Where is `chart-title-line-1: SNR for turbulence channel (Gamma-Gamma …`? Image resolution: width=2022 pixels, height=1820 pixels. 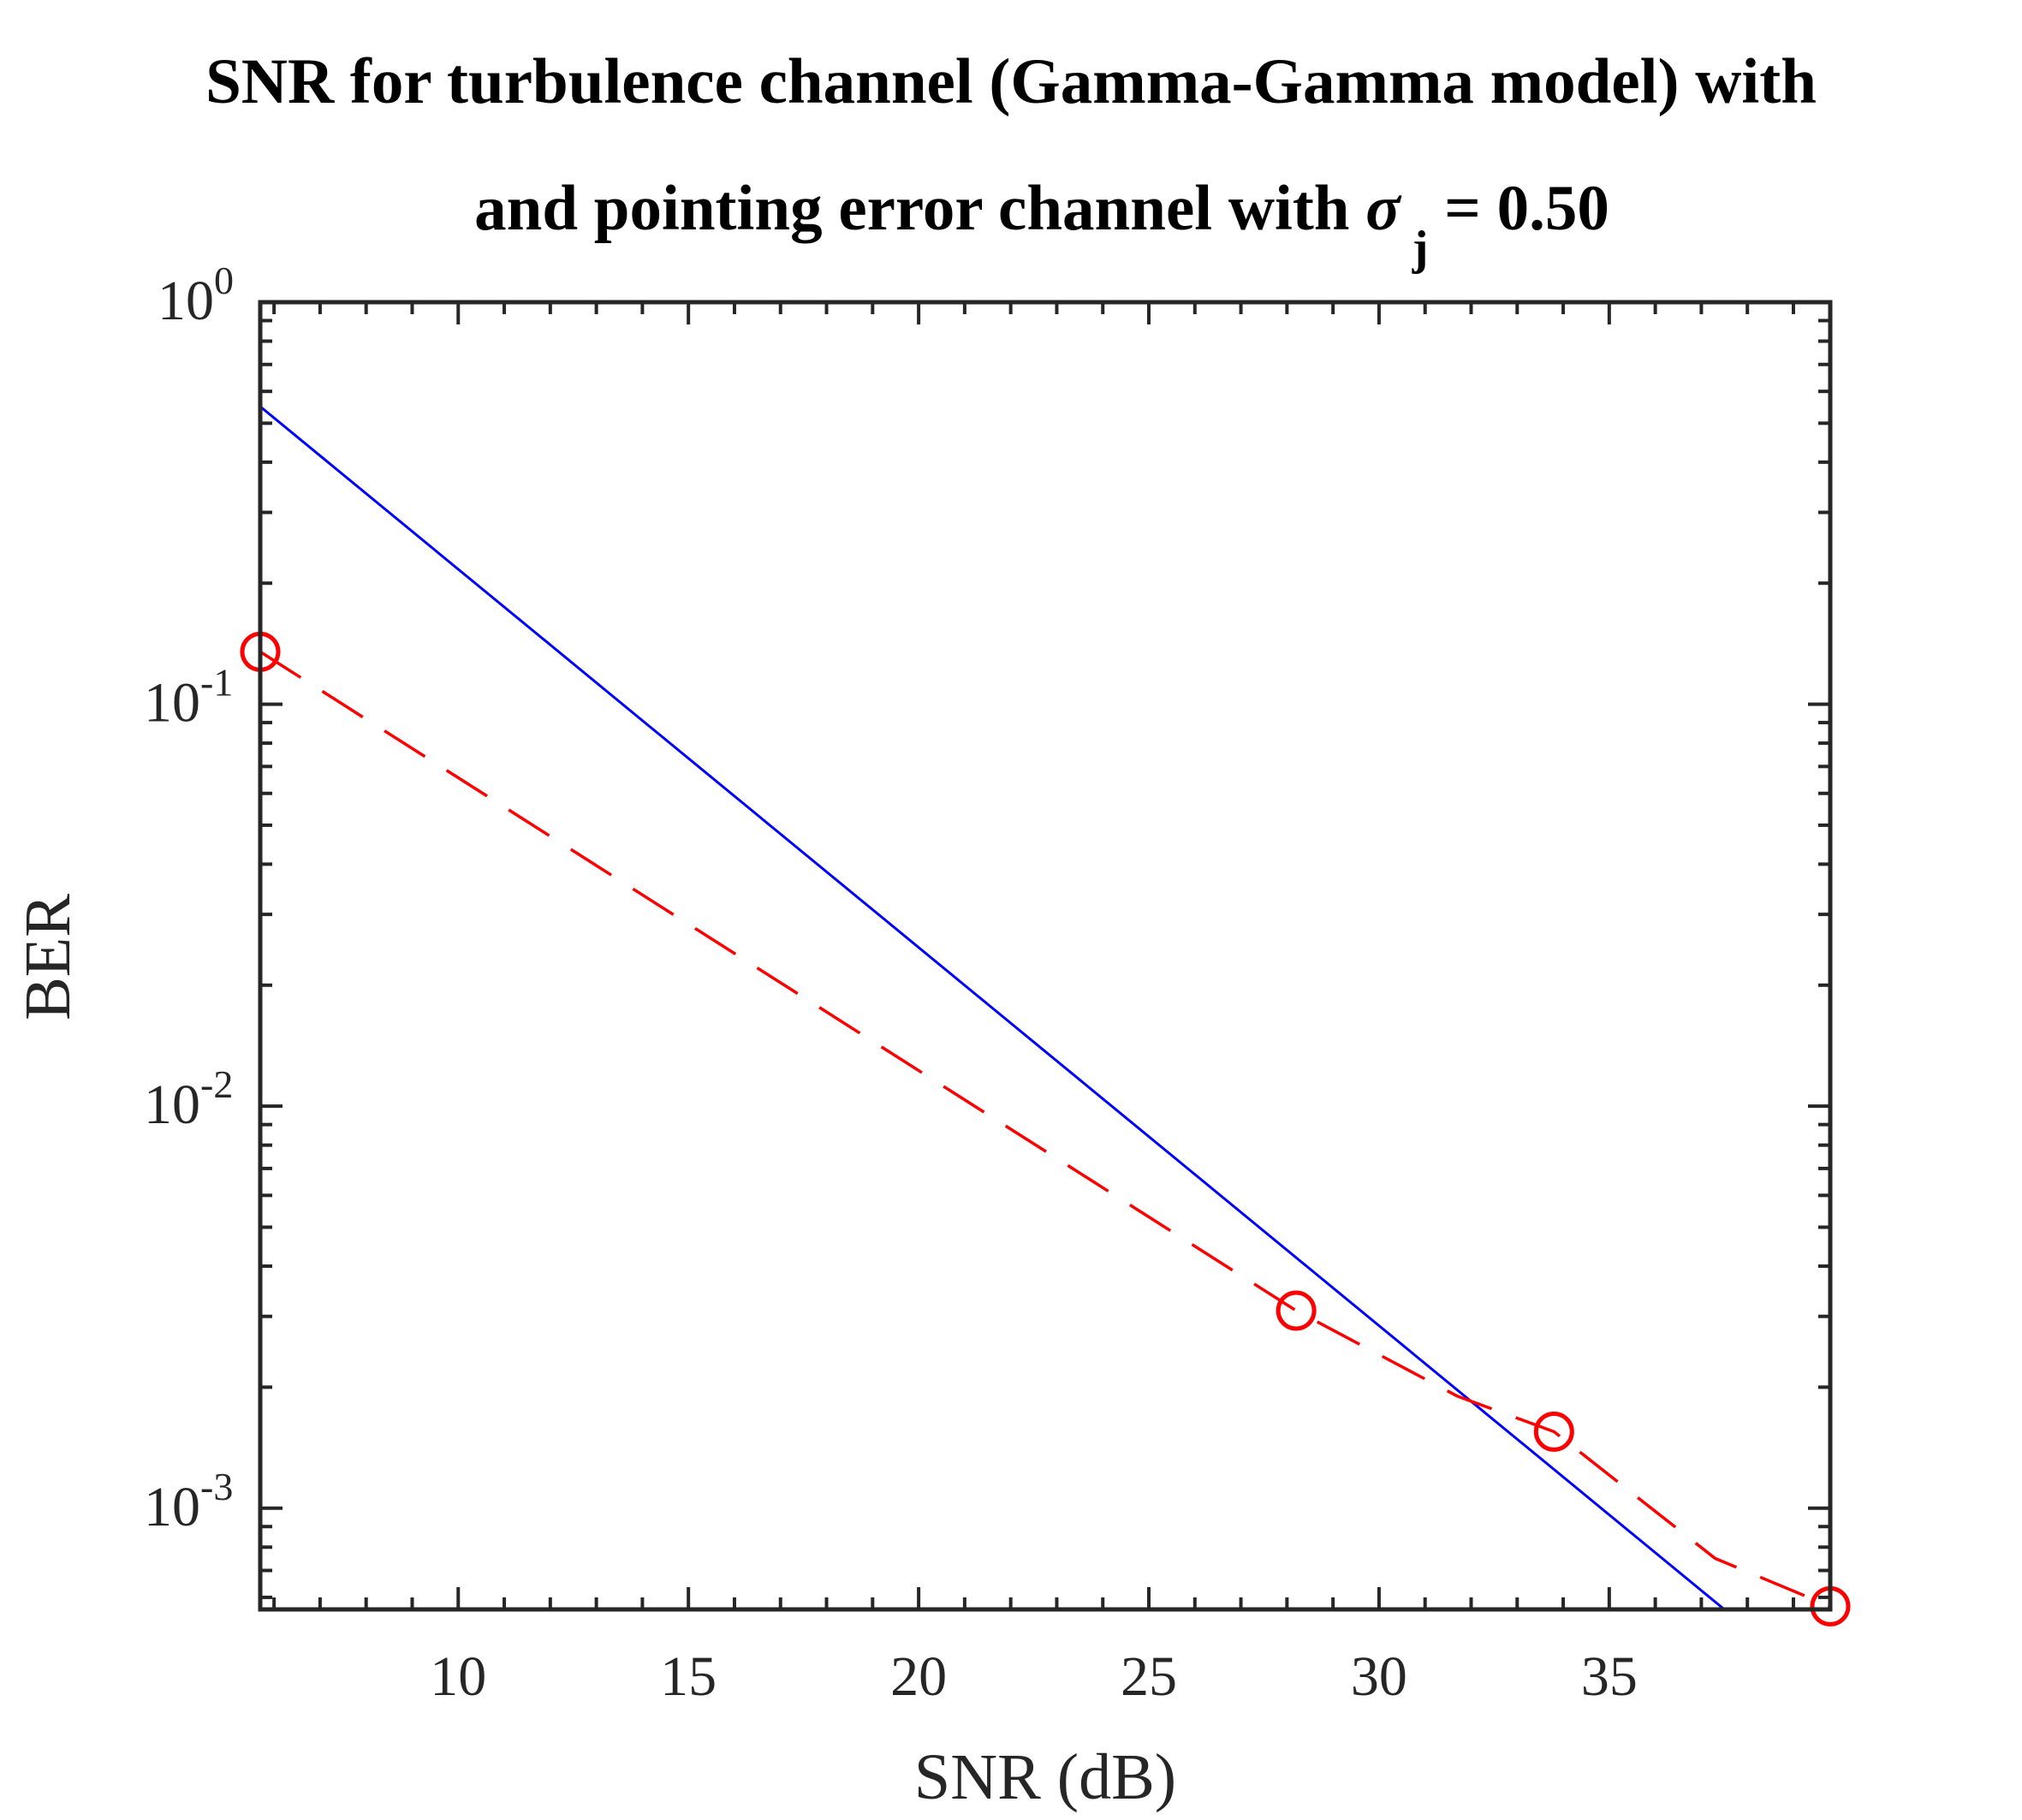 chart-title-line-1: SNR for turbulence channel (Gamma-Gamma … is located at coordinates (1011, 81).